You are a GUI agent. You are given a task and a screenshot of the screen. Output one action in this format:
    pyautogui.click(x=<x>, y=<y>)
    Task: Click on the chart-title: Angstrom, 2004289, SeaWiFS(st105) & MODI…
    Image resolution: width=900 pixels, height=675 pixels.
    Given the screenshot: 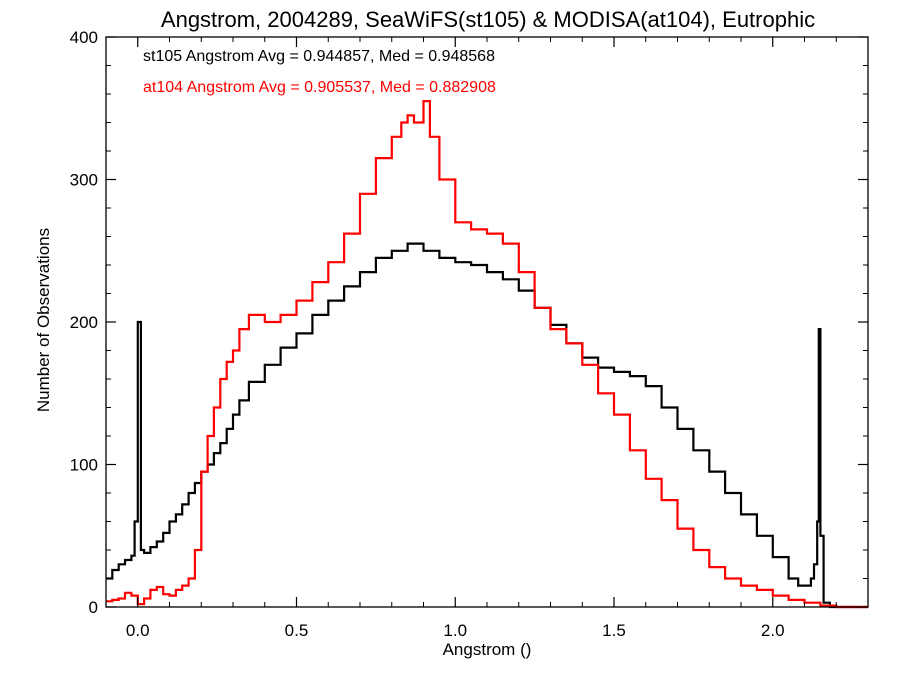 What is the action you would take?
    pyautogui.click(x=488, y=19)
    